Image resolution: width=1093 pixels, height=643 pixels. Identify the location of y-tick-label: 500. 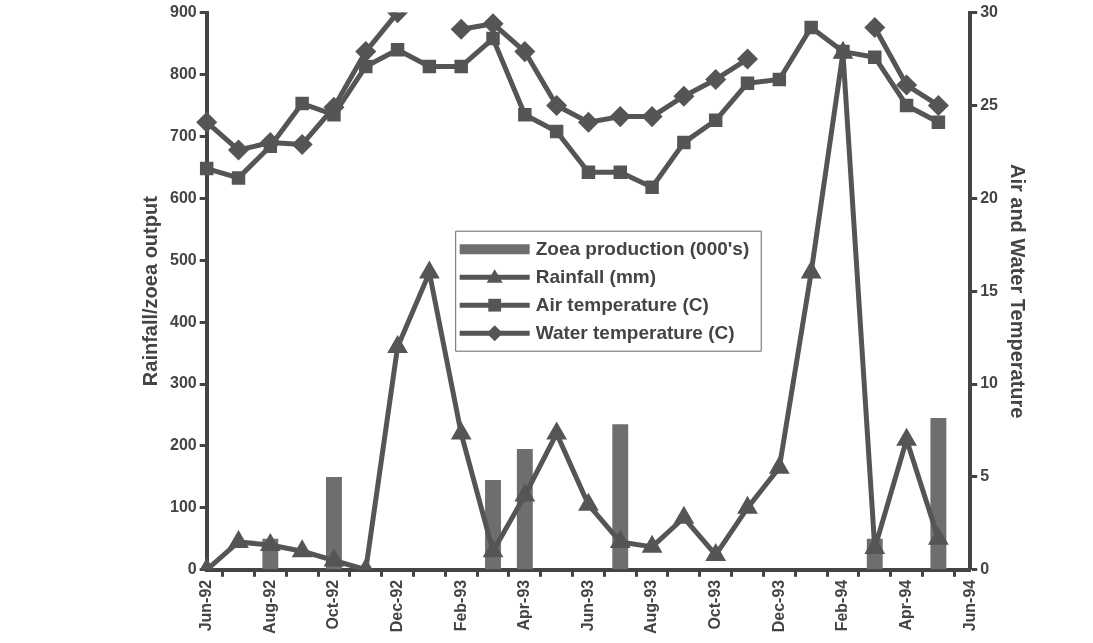
(183, 259).